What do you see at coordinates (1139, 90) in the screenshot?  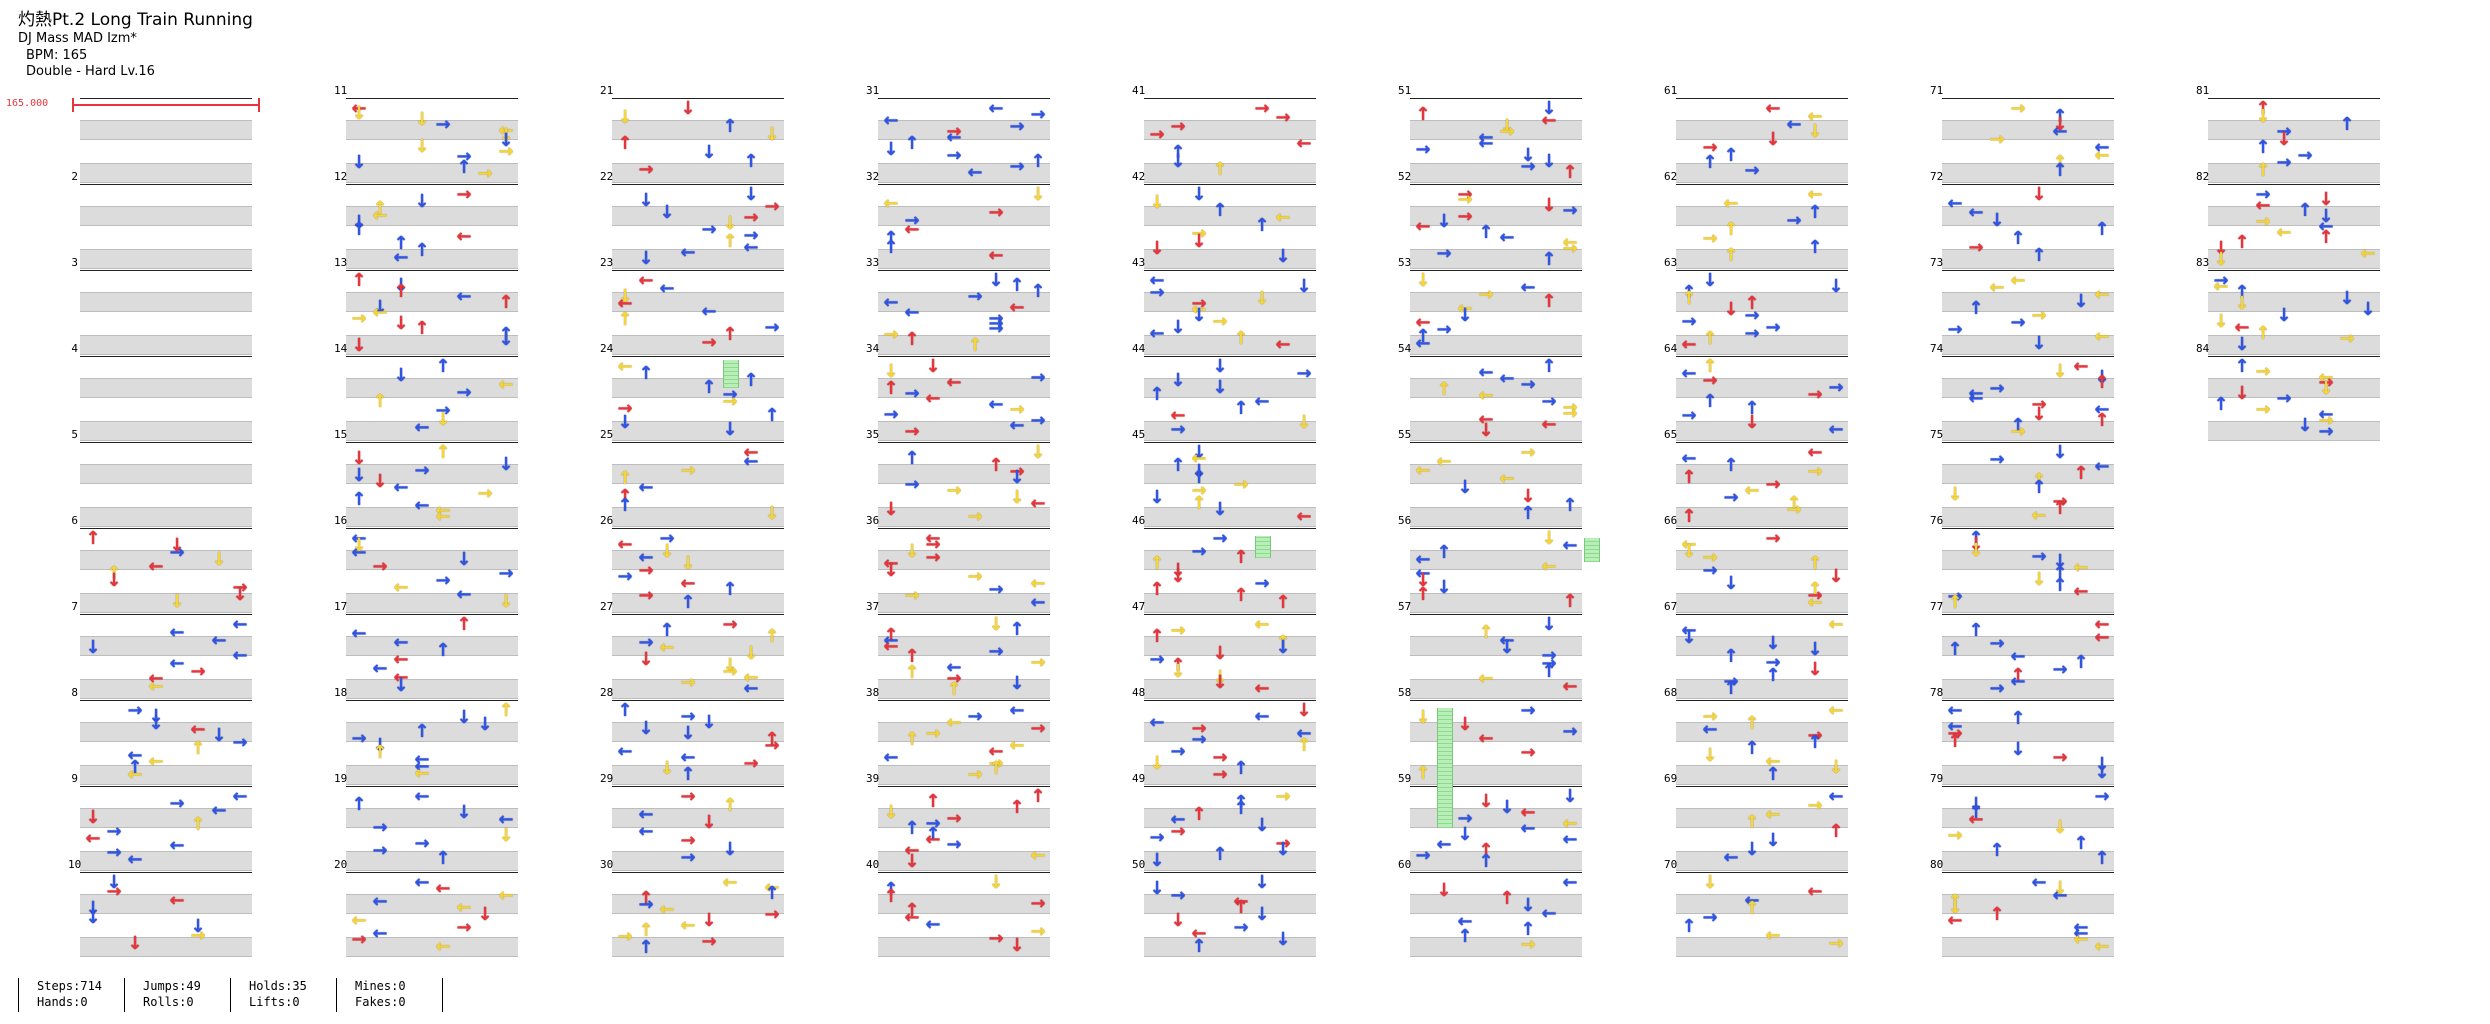 I see `measure-number: 41` at bounding box center [1139, 90].